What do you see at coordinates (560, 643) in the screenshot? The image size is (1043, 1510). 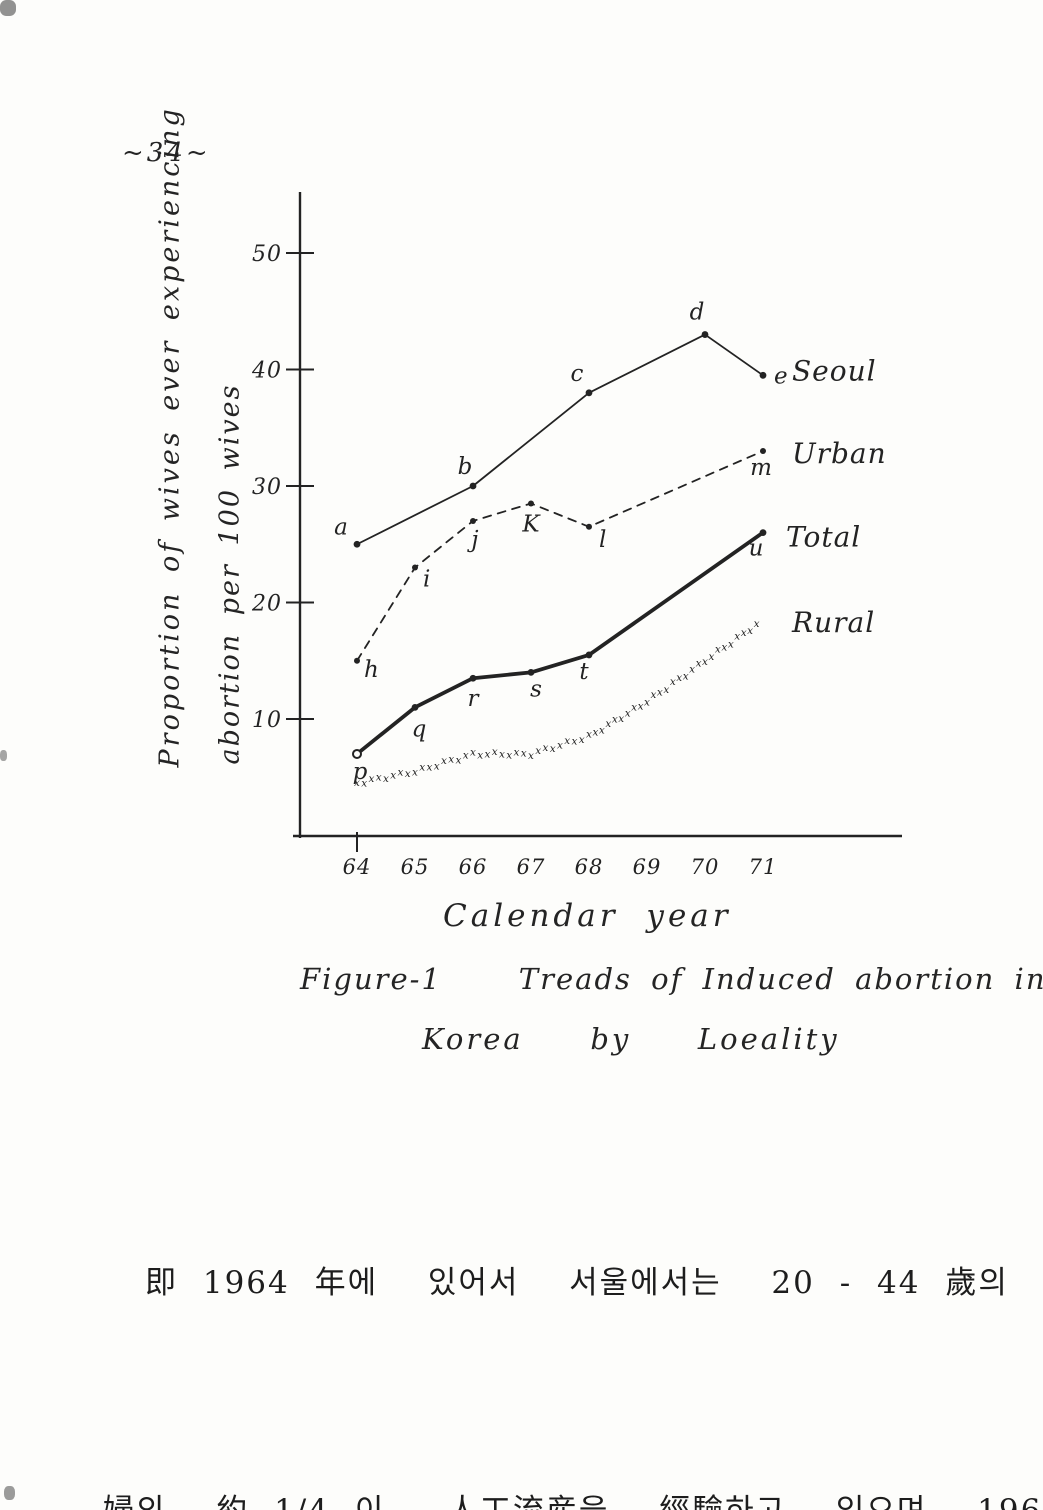 I see `series-total-line` at bounding box center [560, 643].